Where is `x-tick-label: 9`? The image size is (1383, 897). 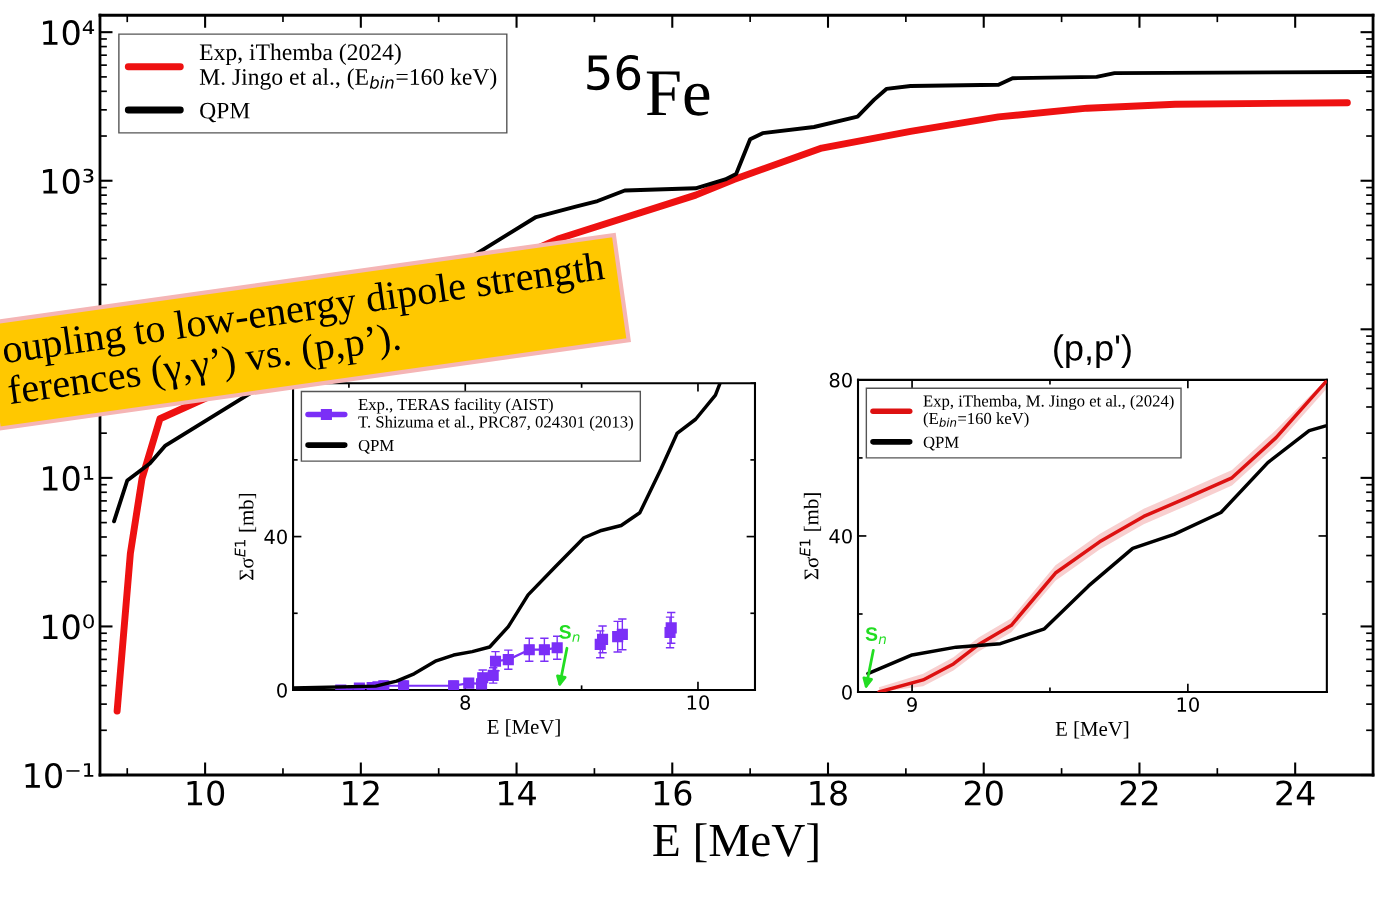 x-tick-label: 9 is located at coordinates (912, 704).